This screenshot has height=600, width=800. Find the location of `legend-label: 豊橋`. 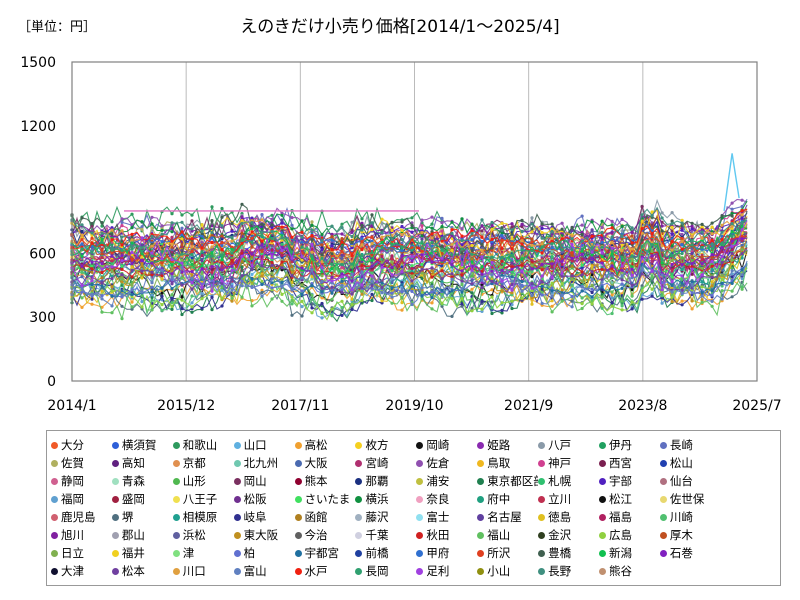

legend-label: 豊橋 is located at coordinates (560, 553).